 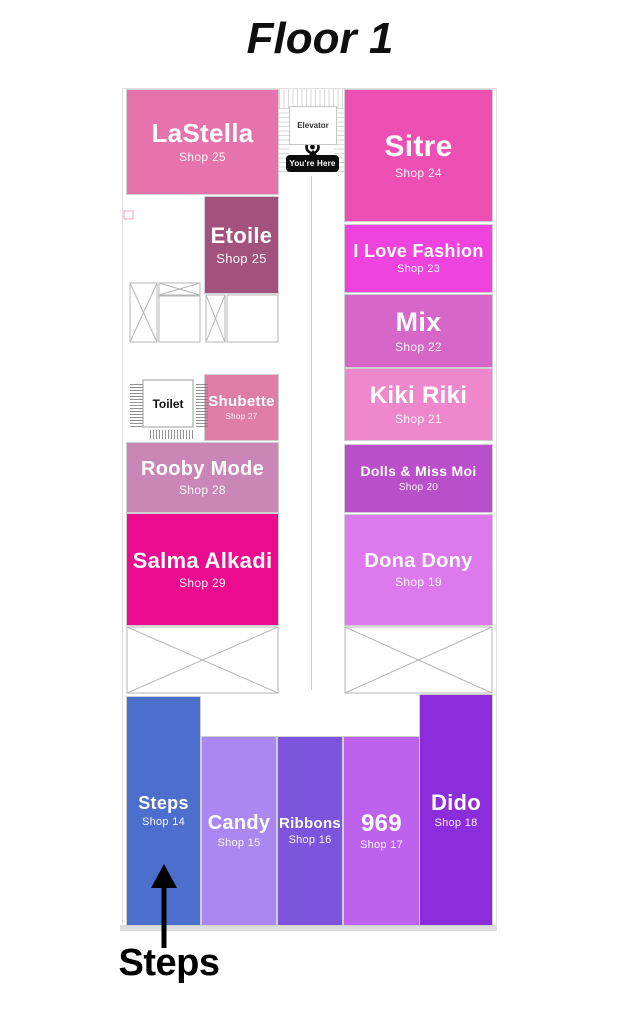 What do you see at coordinates (163, 821) in the screenshot?
I see `shop-number-label: Shop 14` at bounding box center [163, 821].